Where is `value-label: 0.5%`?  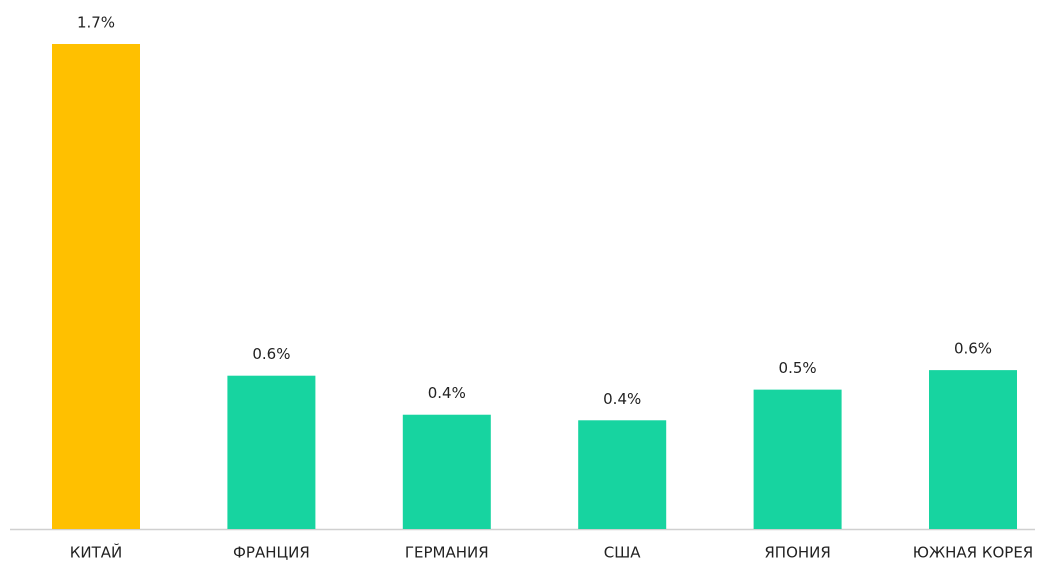
value-label: 0.5% is located at coordinates (798, 368).